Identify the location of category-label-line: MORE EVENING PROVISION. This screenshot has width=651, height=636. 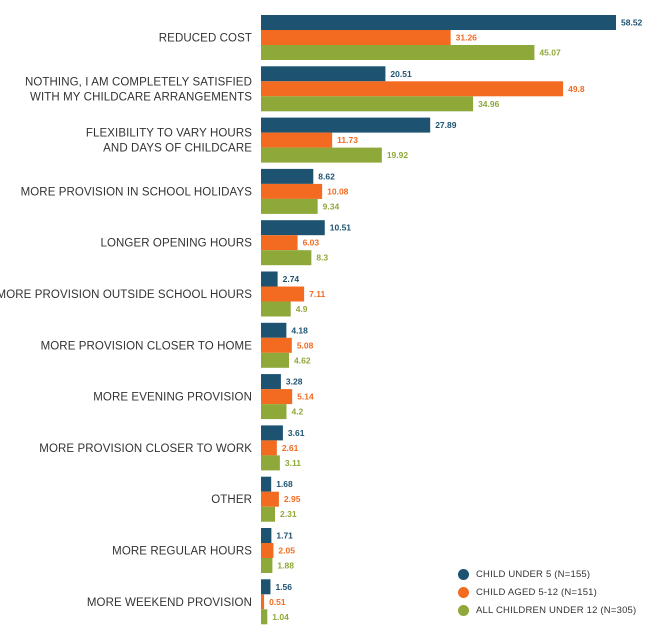
(172, 398).